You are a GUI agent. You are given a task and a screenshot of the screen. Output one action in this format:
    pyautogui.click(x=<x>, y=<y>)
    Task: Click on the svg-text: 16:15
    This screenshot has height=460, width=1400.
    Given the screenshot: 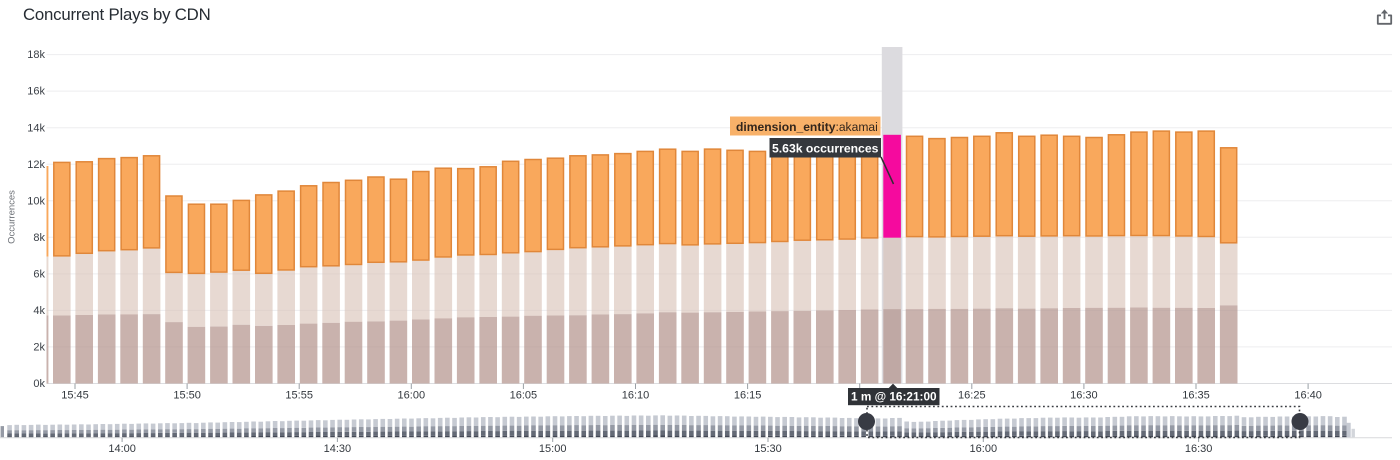 What is the action you would take?
    pyautogui.click(x=748, y=396)
    